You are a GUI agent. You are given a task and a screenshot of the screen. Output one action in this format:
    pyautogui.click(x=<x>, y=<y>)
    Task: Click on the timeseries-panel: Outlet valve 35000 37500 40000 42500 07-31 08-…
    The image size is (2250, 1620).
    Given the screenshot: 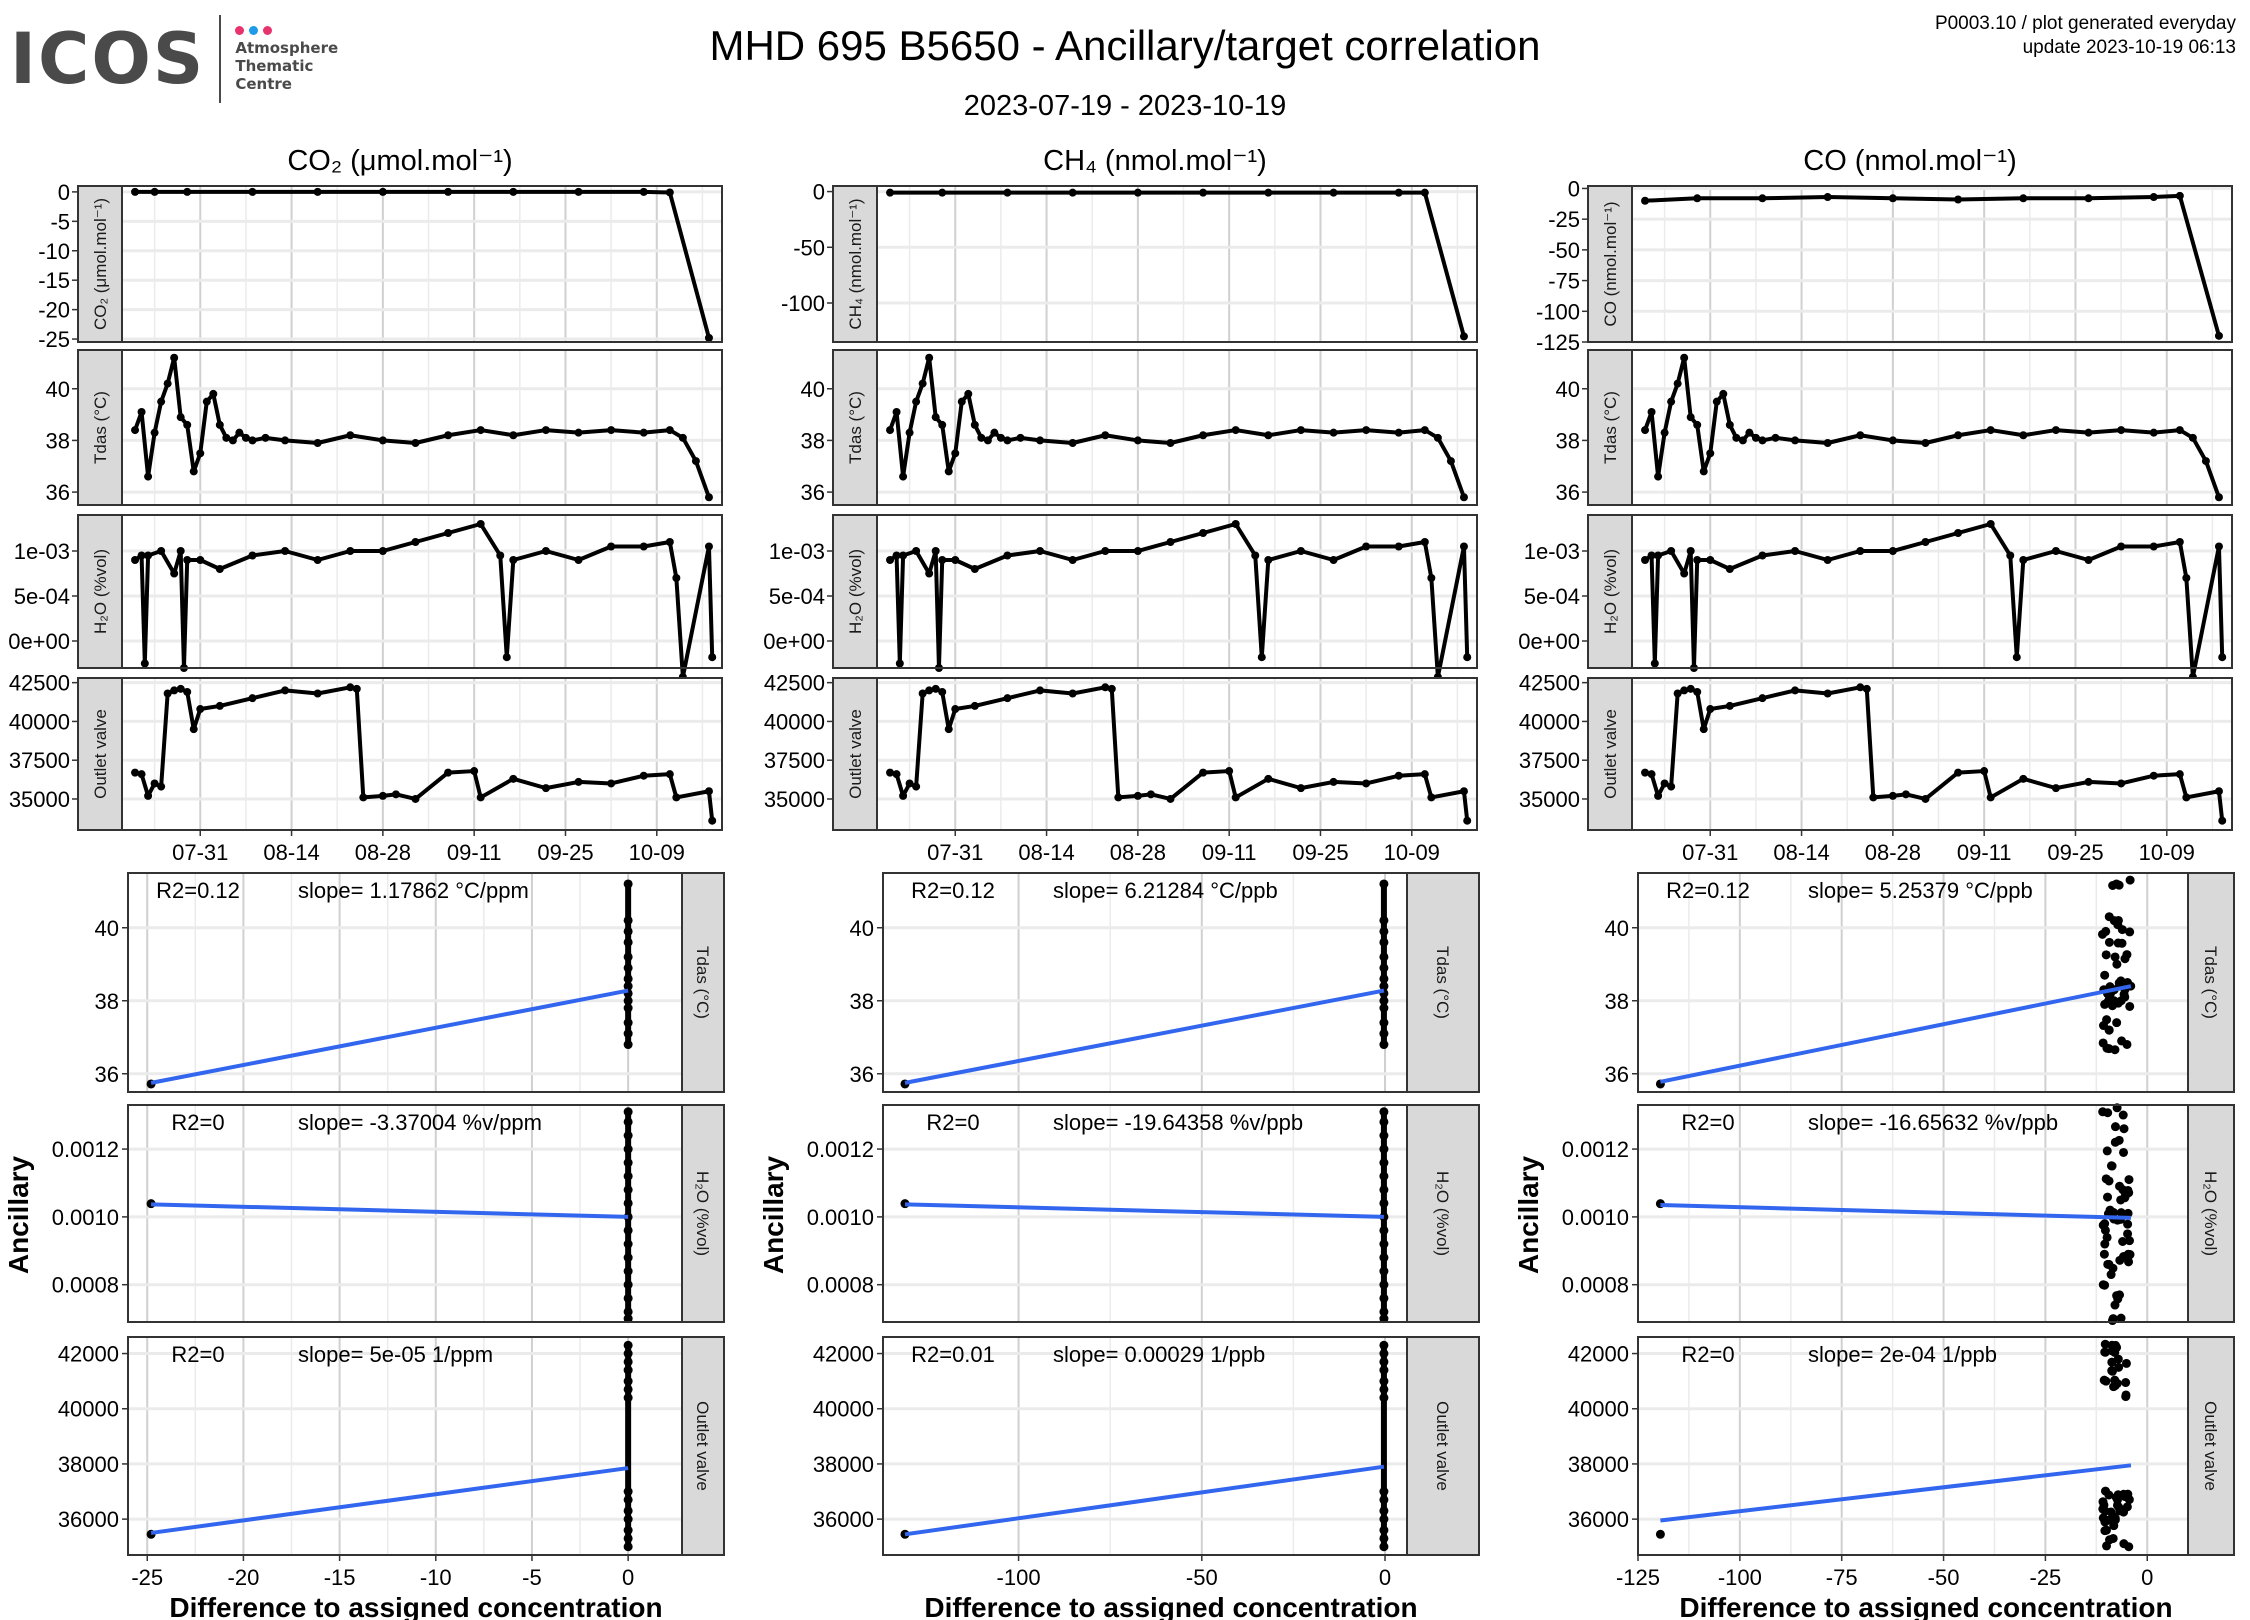 What is the action you would take?
    pyautogui.click(x=366, y=768)
    